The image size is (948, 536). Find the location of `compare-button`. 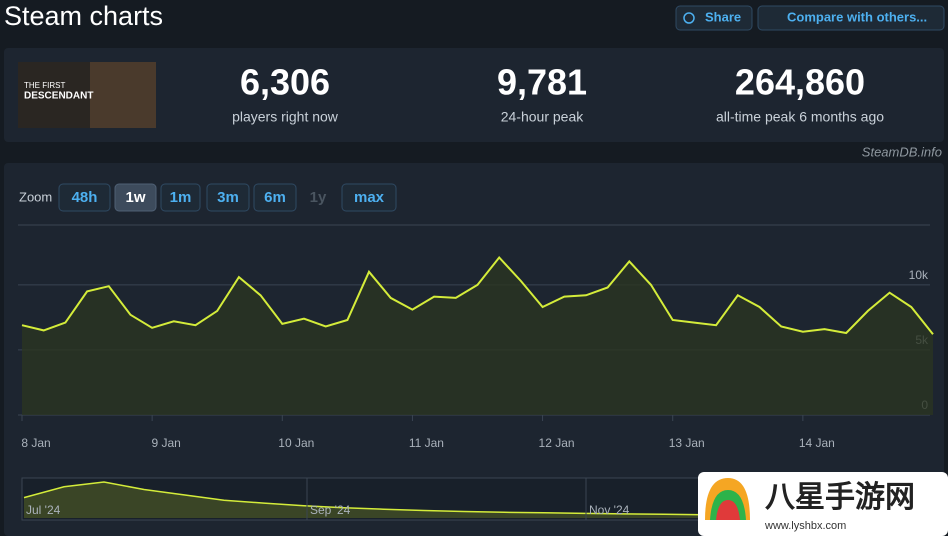

compare-button is located at coordinates (851, 18).